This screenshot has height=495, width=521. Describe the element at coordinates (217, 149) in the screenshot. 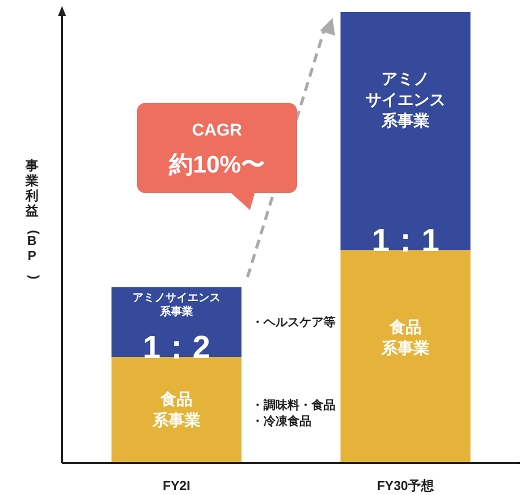

I see `annotation: CAGR 約10%〜` at that location.